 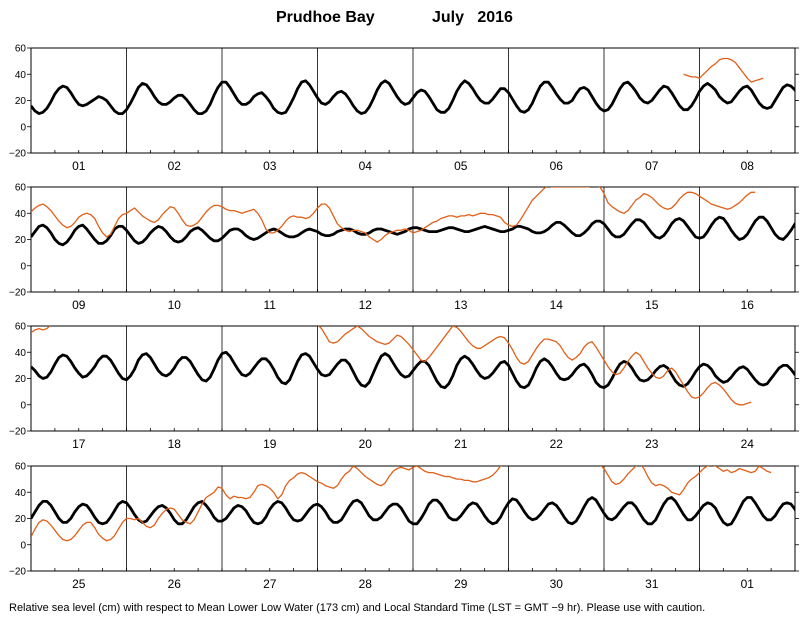 What do you see at coordinates (175, 166) in the screenshot?
I see `day-label: 02` at bounding box center [175, 166].